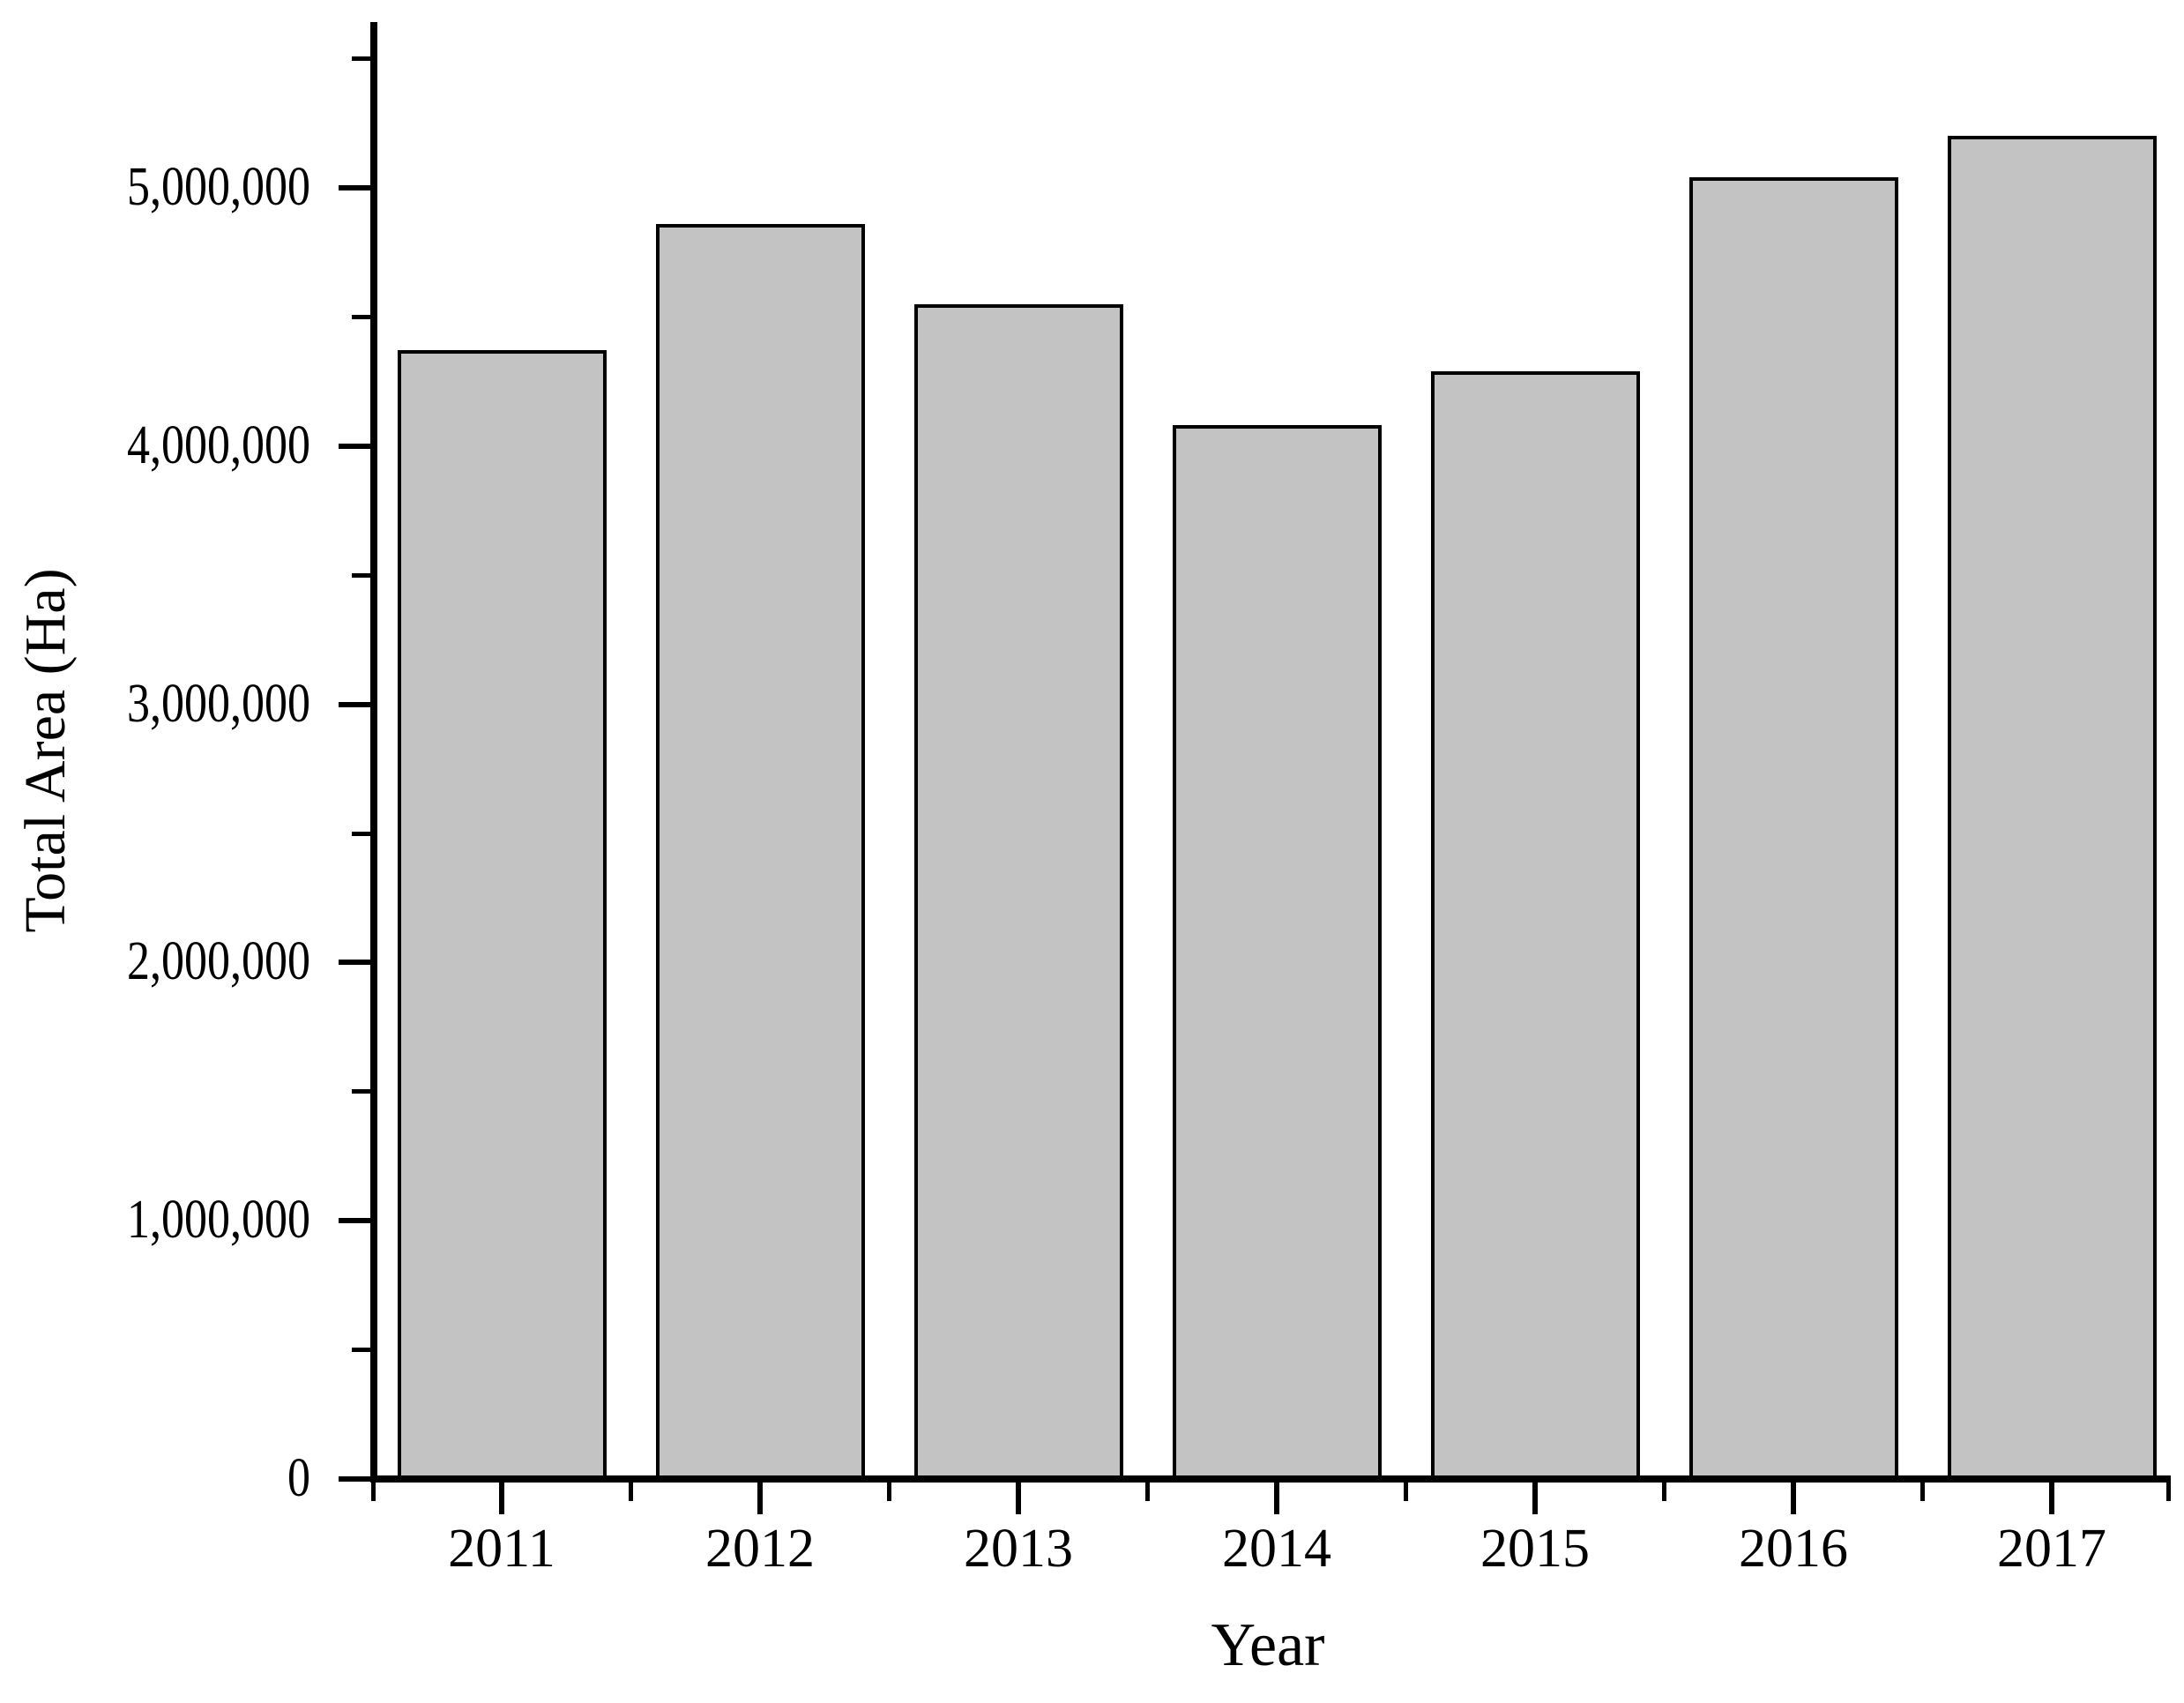 Image resolution: width=2184 pixels, height=1703 pixels. What do you see at coordinates (218, 1220) in the screenshot?
I see `y-tick-label: 1,000,000` at bounding box center [218, 1220].